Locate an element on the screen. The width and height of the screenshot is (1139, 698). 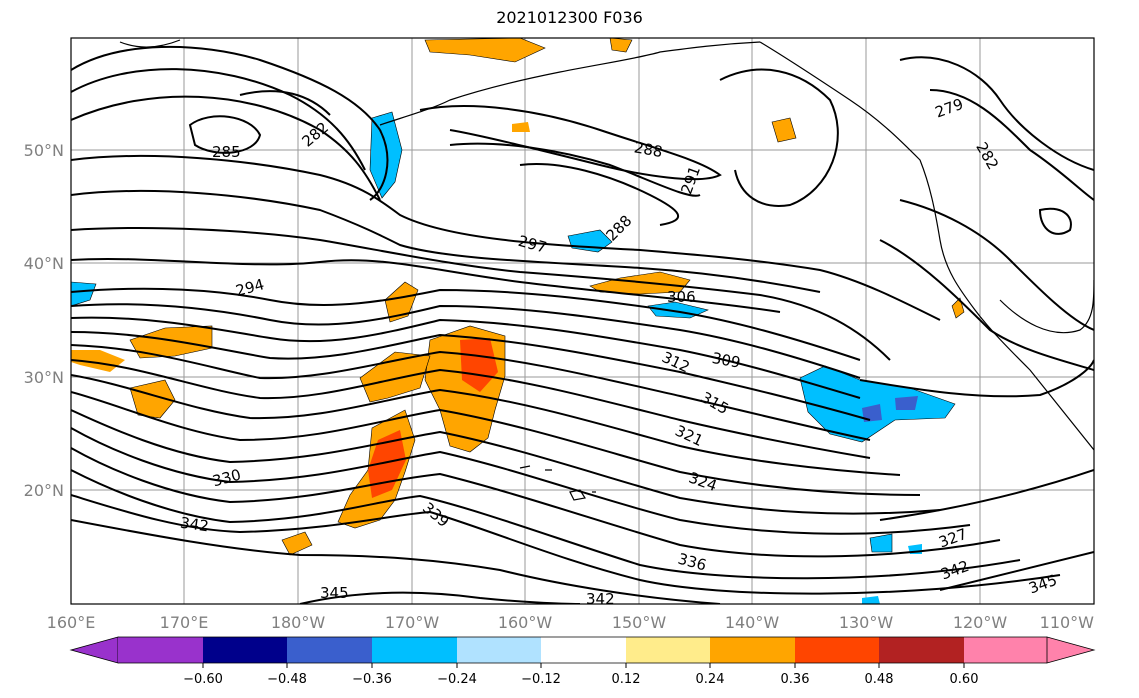
lat-tick-label: 50°N is located at coordinates (44, 150).